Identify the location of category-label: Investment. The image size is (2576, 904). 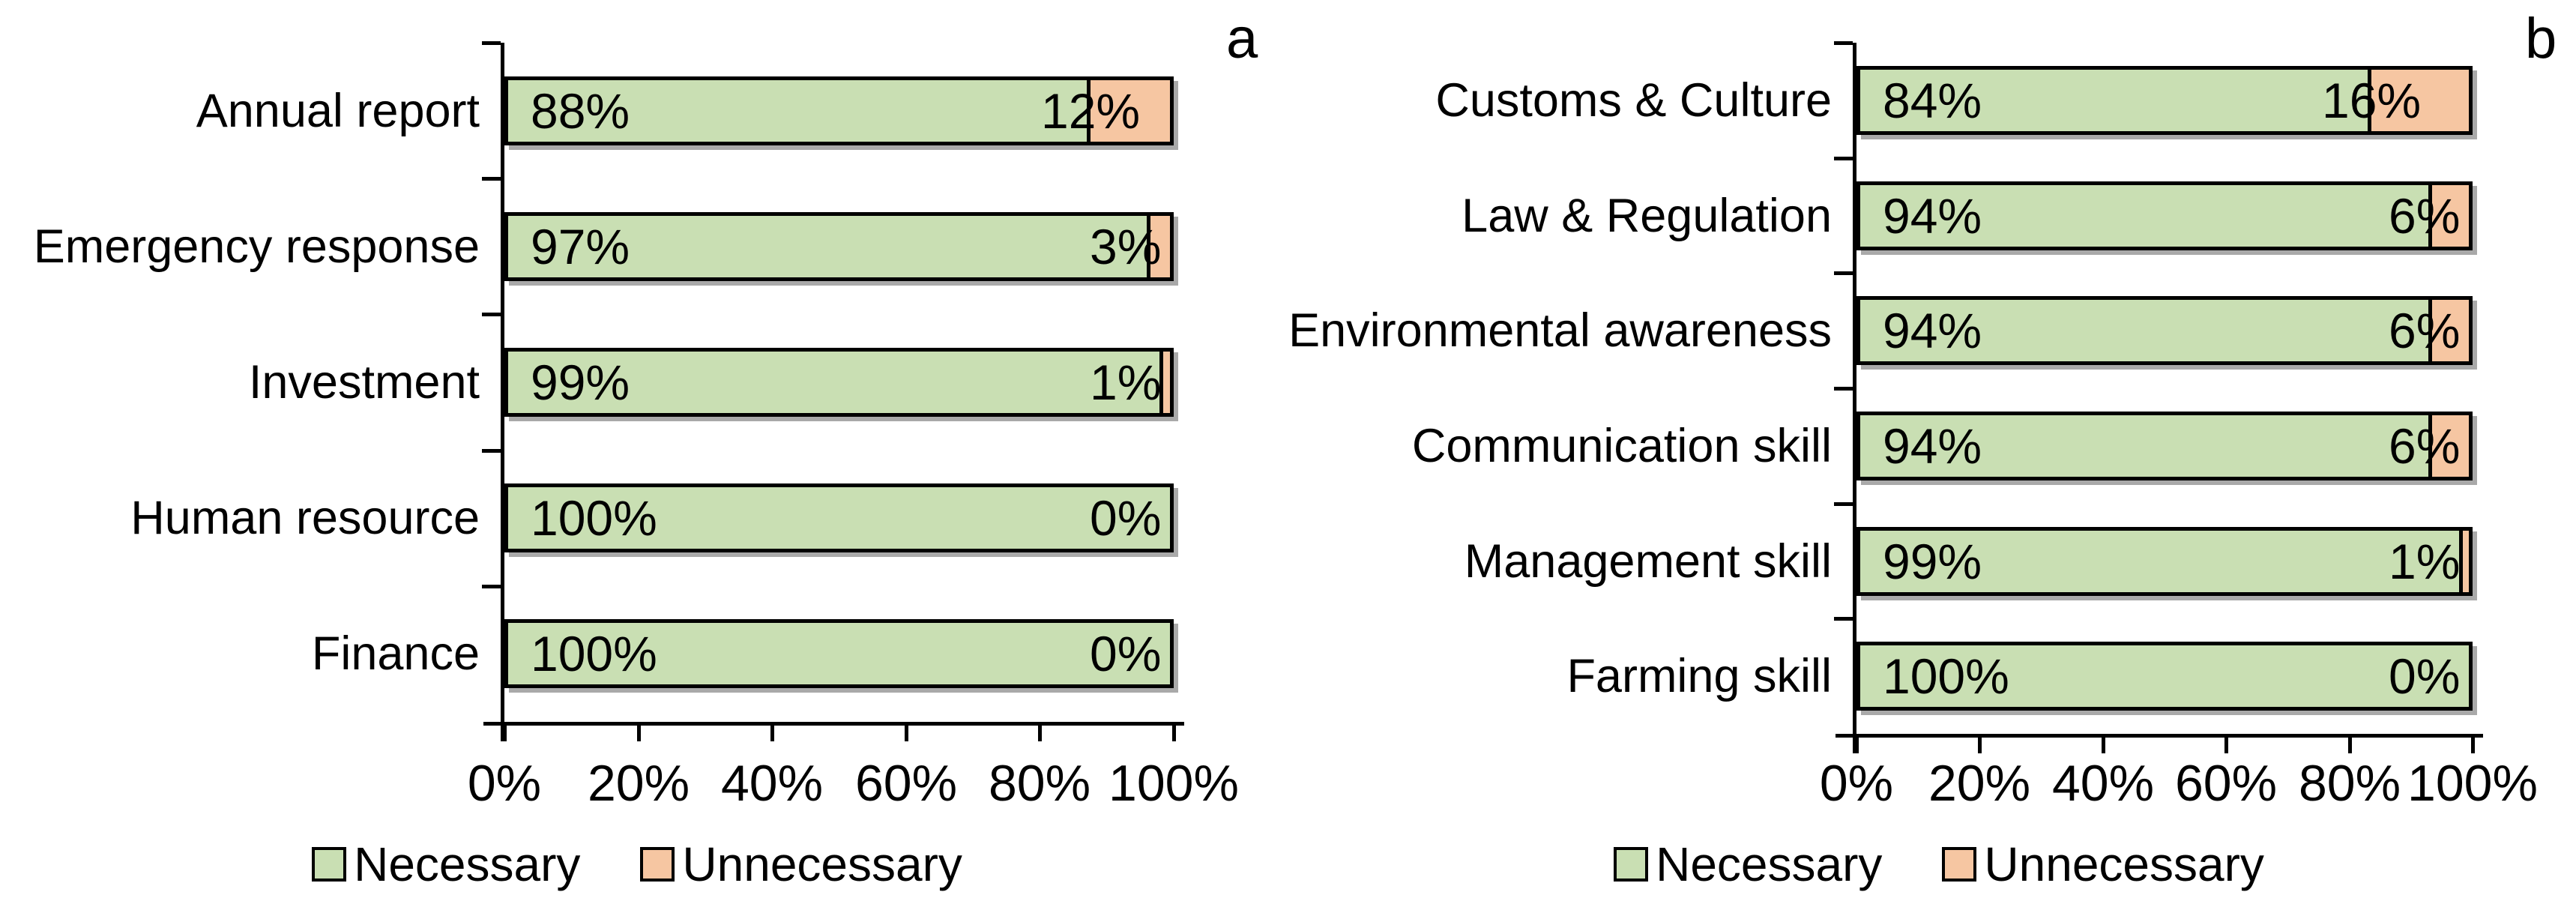
(364, 383).